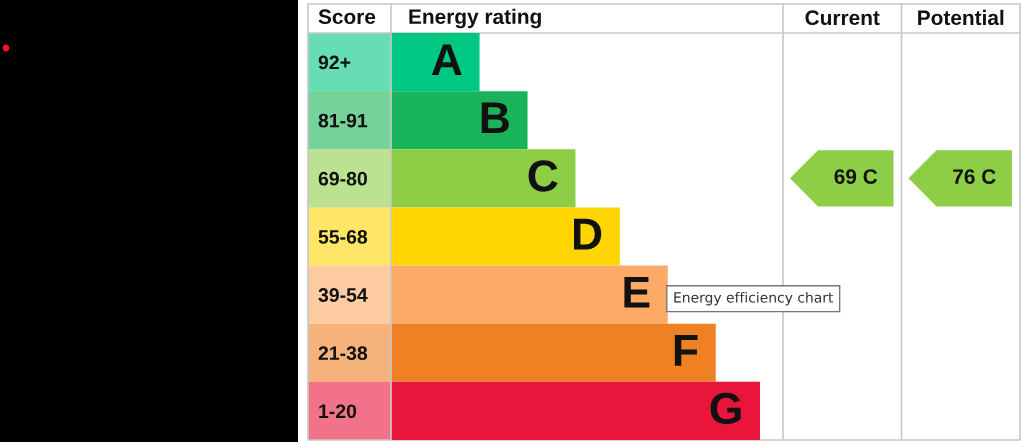 Image resolution: width=1024 pixels, height=442 pixels. I want to click on text: 76 C, so click(974, 176).